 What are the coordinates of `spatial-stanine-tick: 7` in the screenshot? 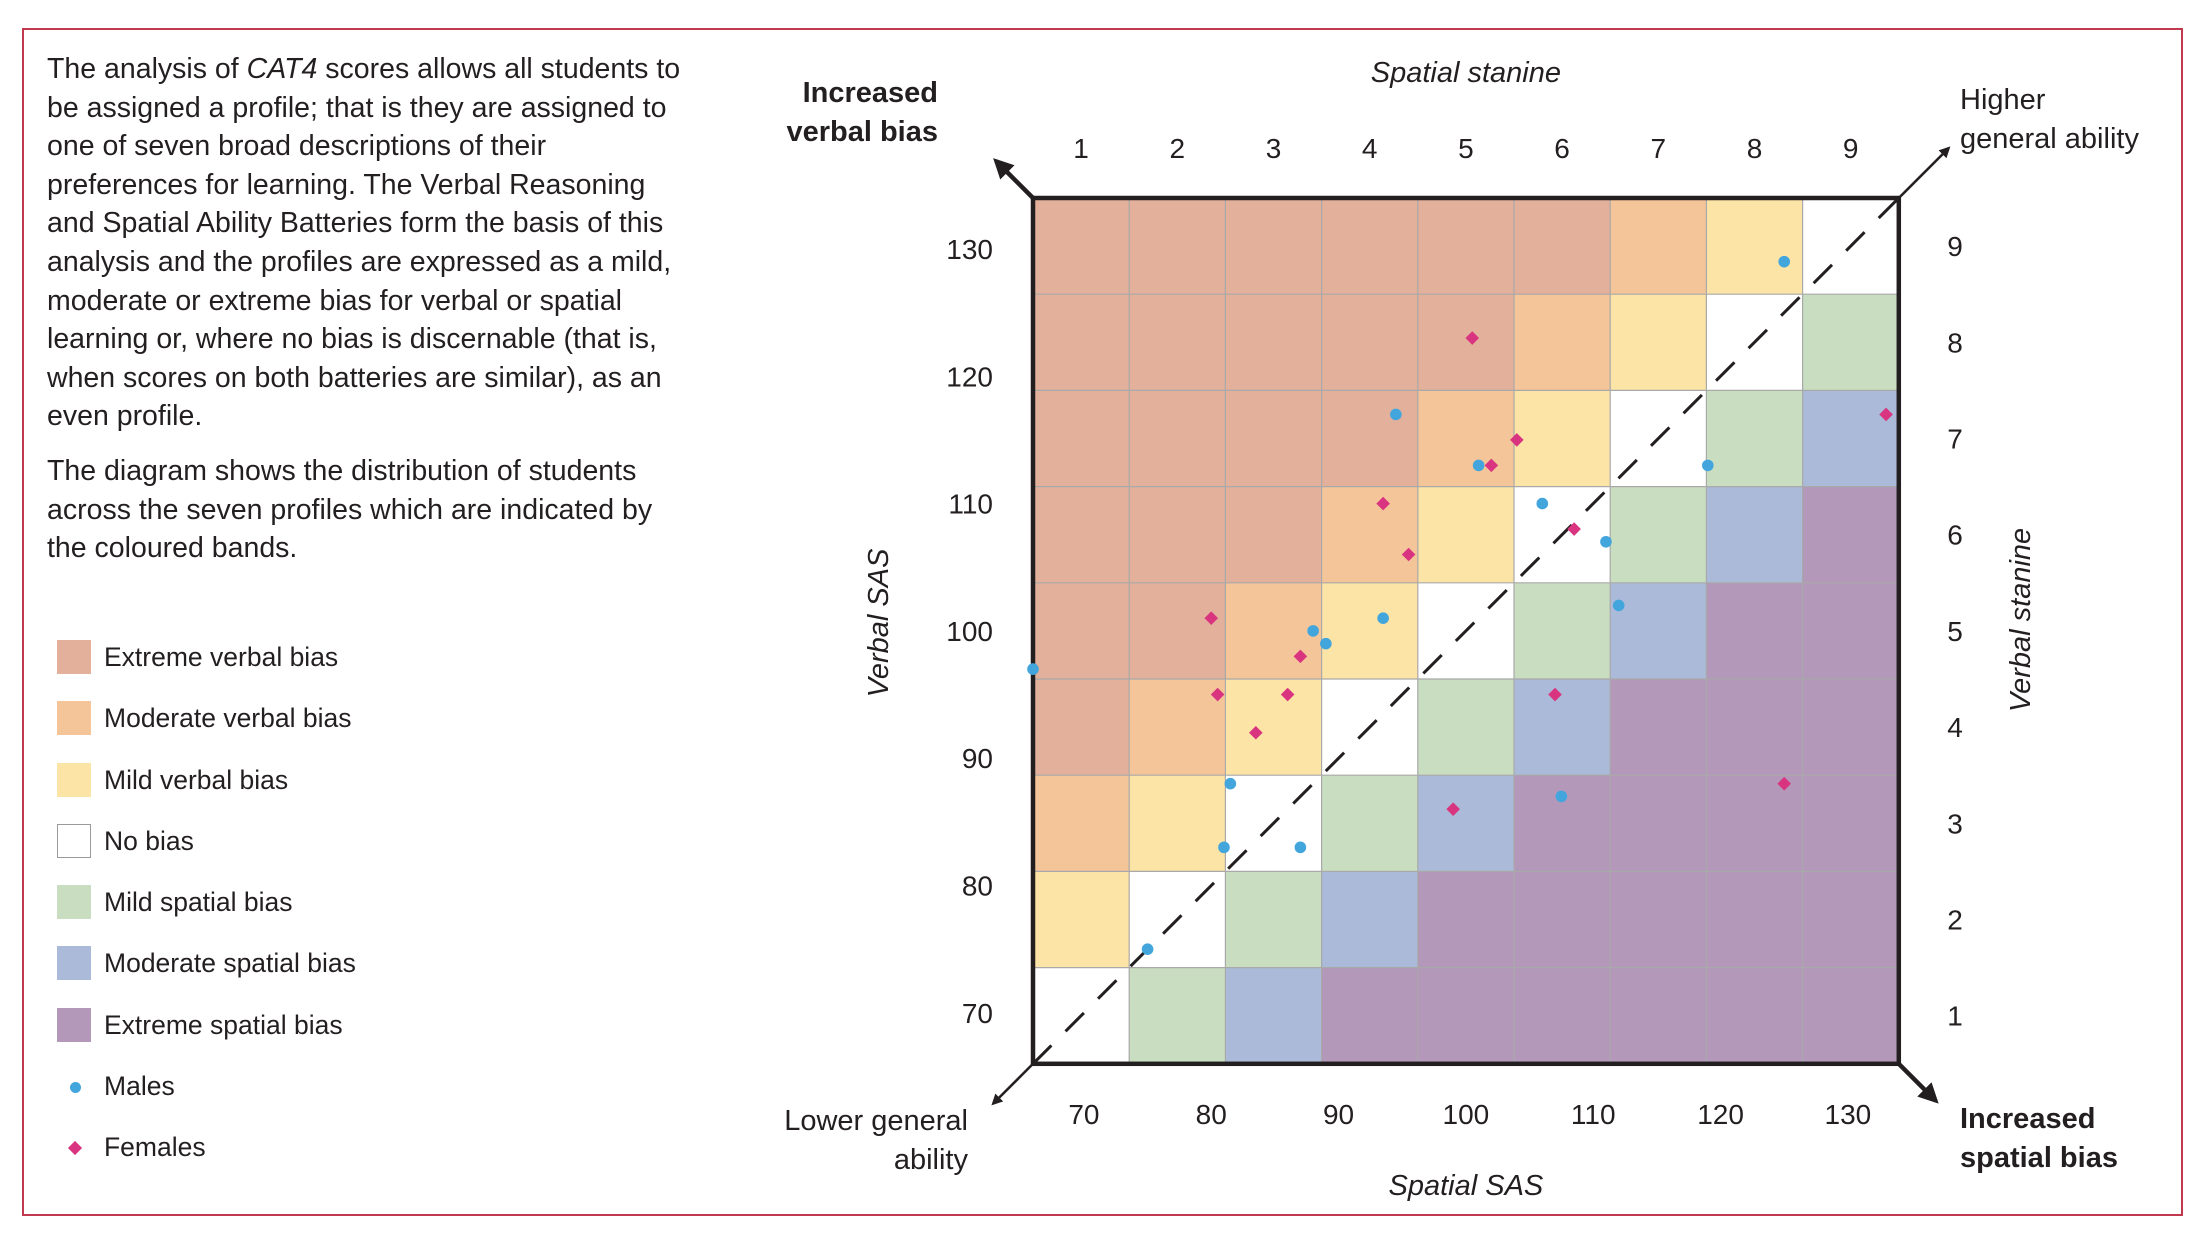 It's located at (1659, 148).